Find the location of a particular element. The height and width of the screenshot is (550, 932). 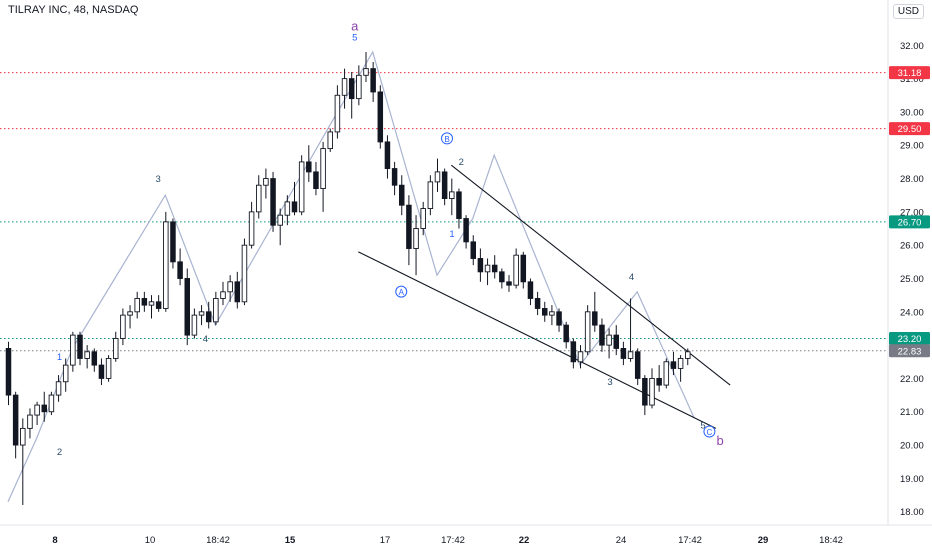

wave-label-circle is located at coordinates (447, 138).